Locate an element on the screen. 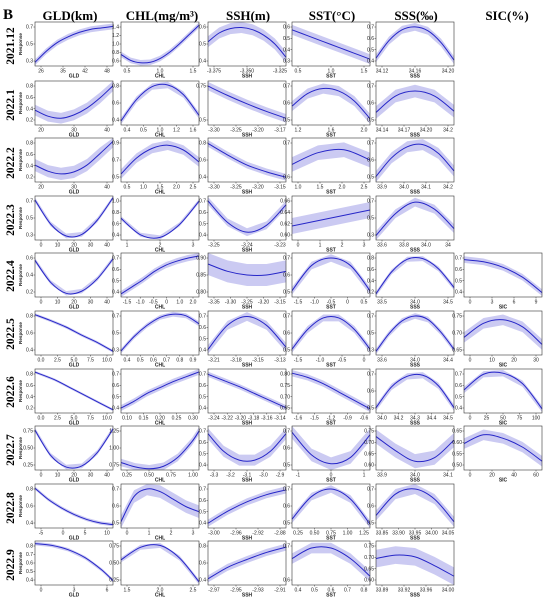 This screenshot has width=550, height=602. panel-2022-4-gld: 0 10 20 30 40 0.2 0.4 0.6 GLD Response is located at coordinates (66, 281).